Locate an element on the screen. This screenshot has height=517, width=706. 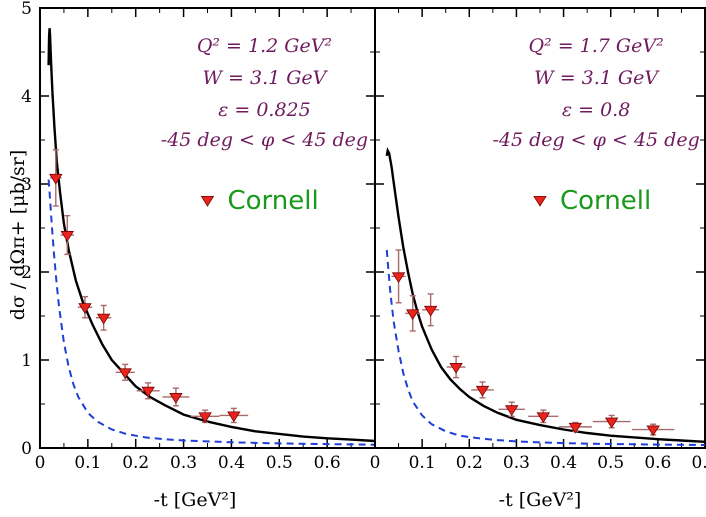
x-axis-title-right: -t [GeV²] is located at coordinates (540, 500).